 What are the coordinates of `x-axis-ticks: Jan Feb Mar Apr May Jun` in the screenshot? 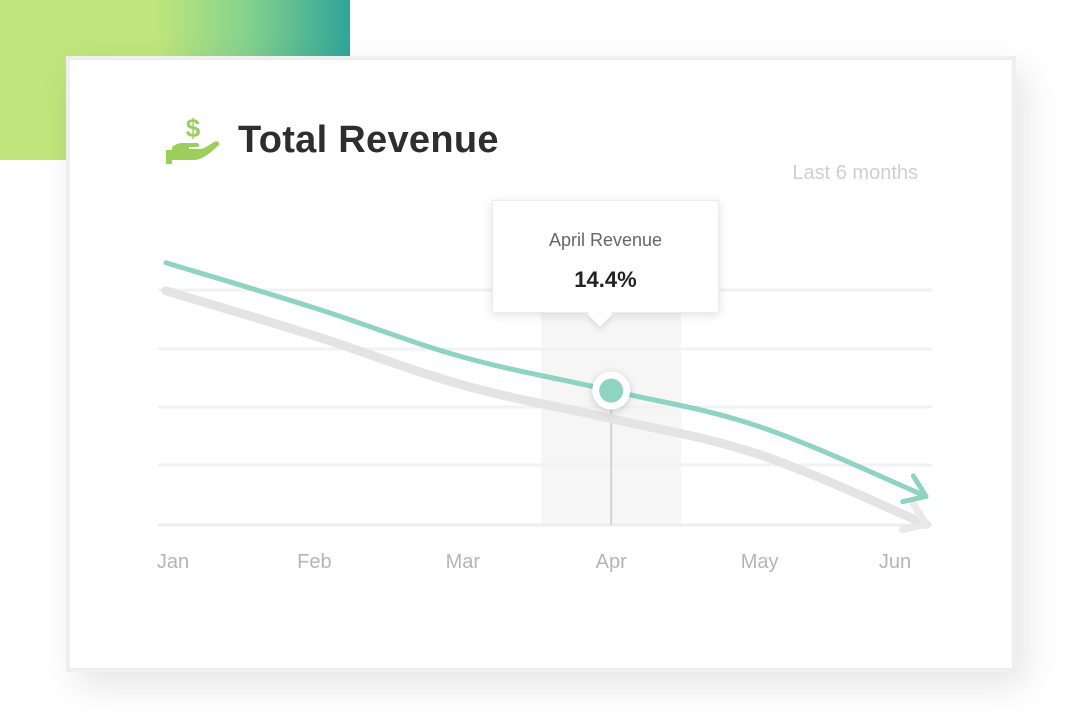 It's located at (534, 562).